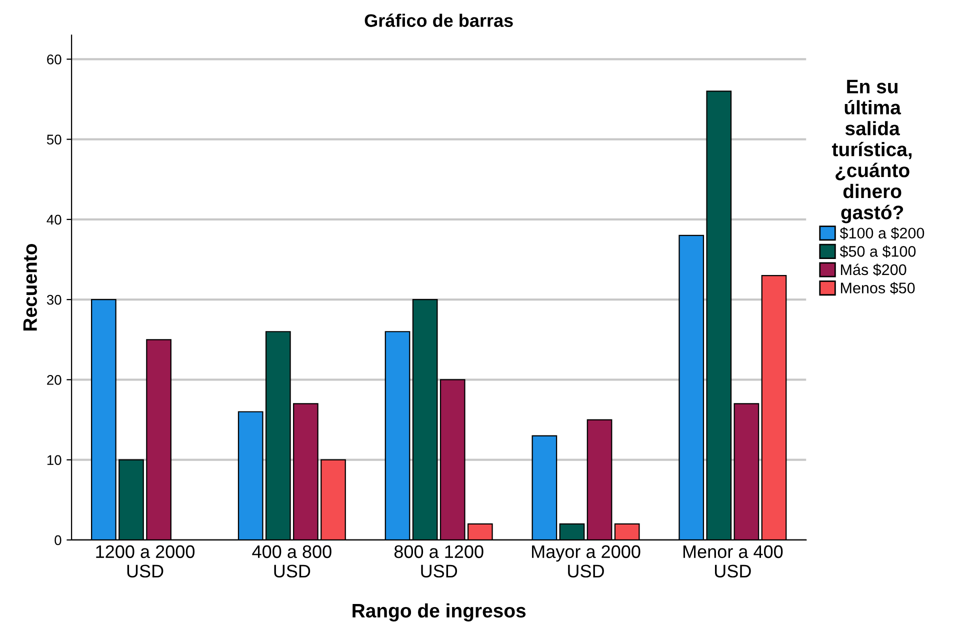 This screenshot has height=639, width=954. Describe the element at coordinates (438, 20) in the screenshot. I see `chart-title: Gráfico de barras` at that location.